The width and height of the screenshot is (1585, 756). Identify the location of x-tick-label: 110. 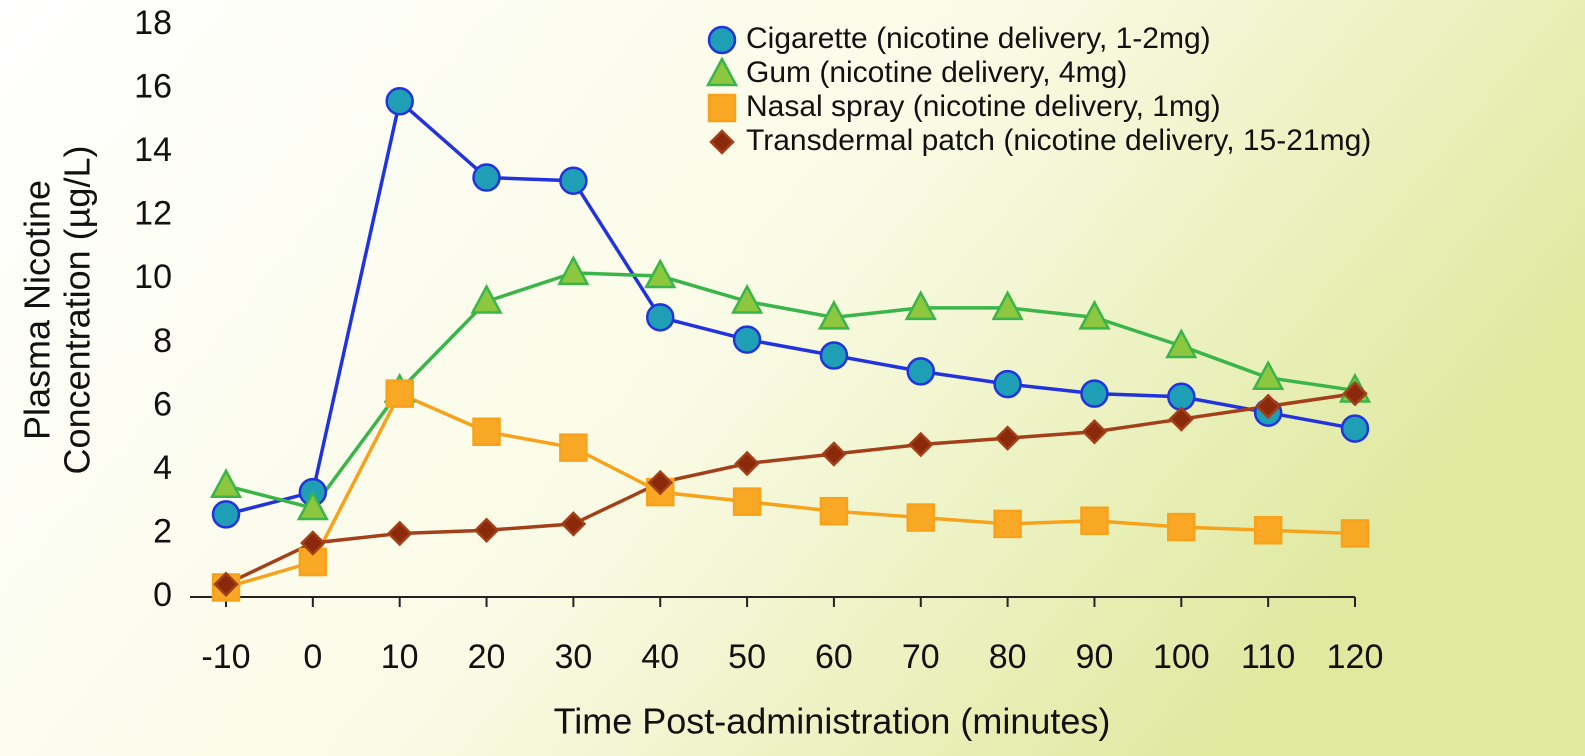
(1268, 657).